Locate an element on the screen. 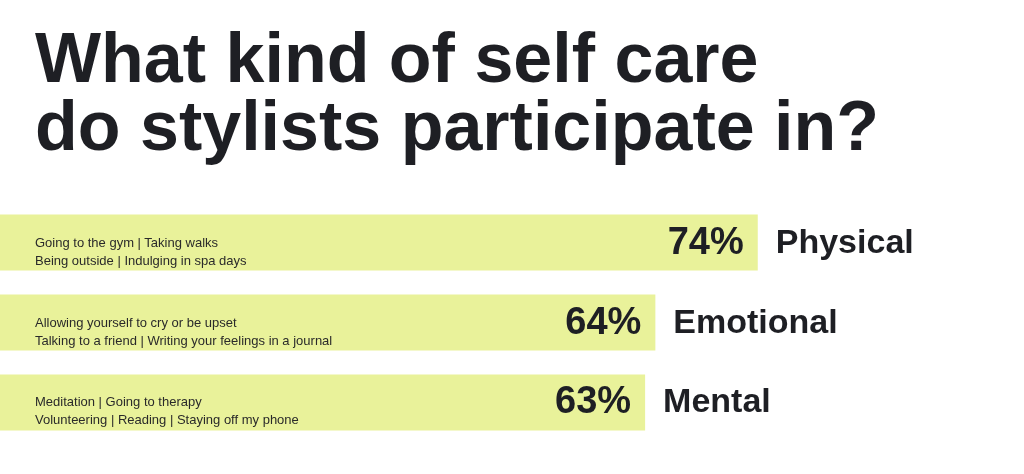 This screenshot has height=474, width=1024. data-label: 64% is located at coordinates (603, 320).